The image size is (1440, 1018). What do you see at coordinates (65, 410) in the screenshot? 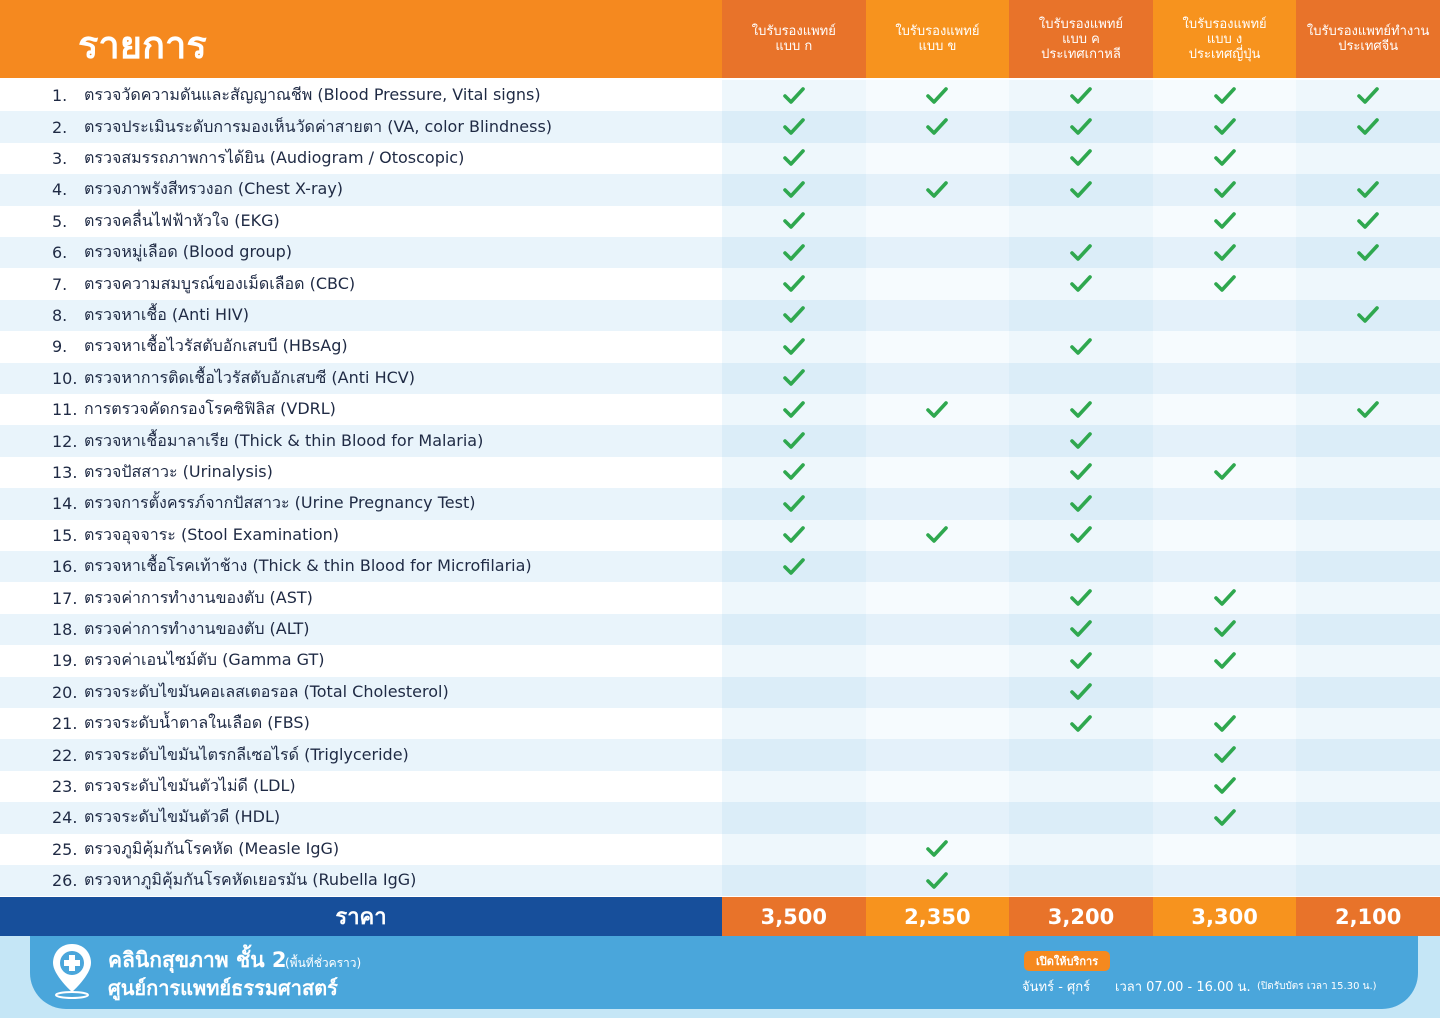
I see `row-number: 11.` at bounding box center [65, 410].